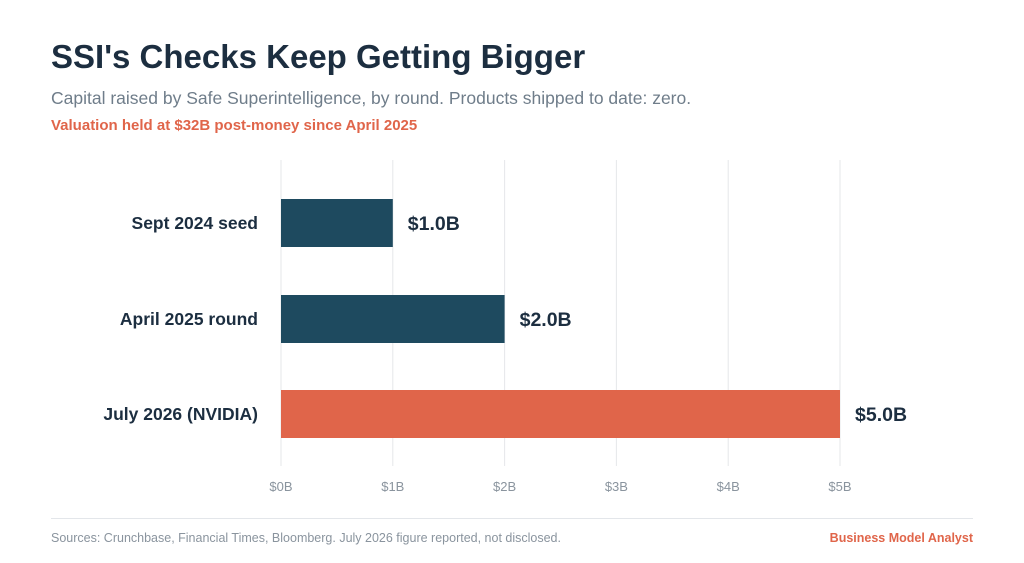  I want to click on x-tick-label: $2B, so click(504, 486).